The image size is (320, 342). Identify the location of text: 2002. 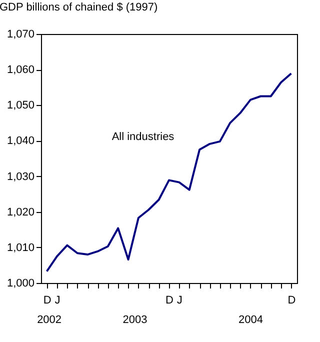
(49, 320).